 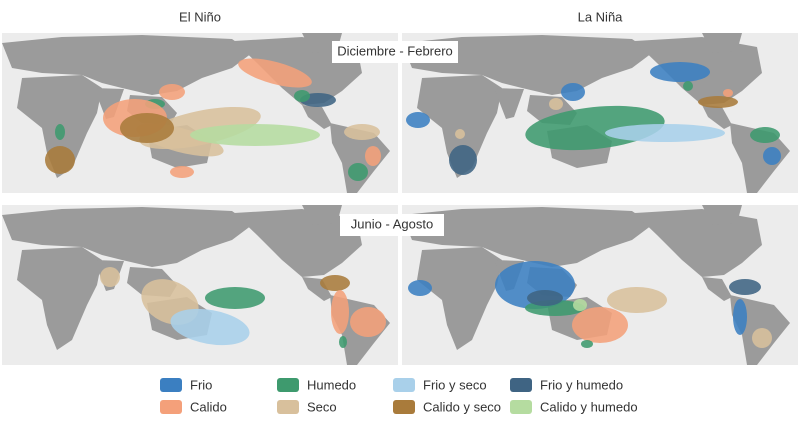 What do you see at coordinates (331, 384) in the screenshot?
I see `legend-label: Humedo` at bounding box center [331, 384].